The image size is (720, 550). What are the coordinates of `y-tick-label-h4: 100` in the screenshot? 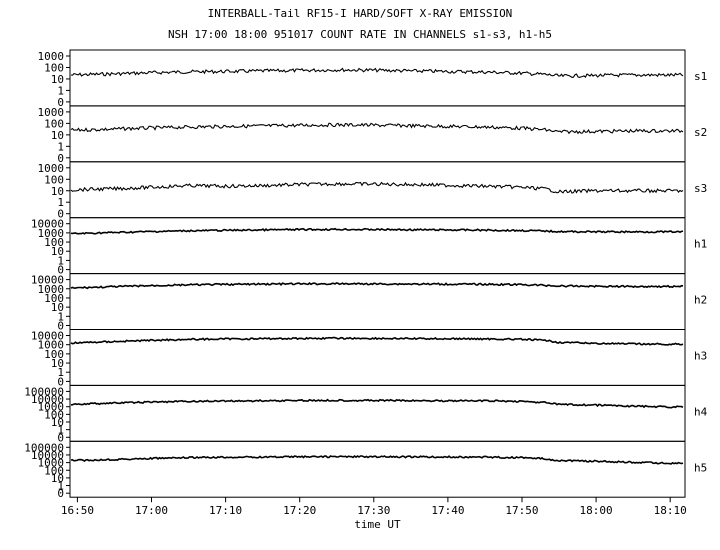 It's located at (54, 414).